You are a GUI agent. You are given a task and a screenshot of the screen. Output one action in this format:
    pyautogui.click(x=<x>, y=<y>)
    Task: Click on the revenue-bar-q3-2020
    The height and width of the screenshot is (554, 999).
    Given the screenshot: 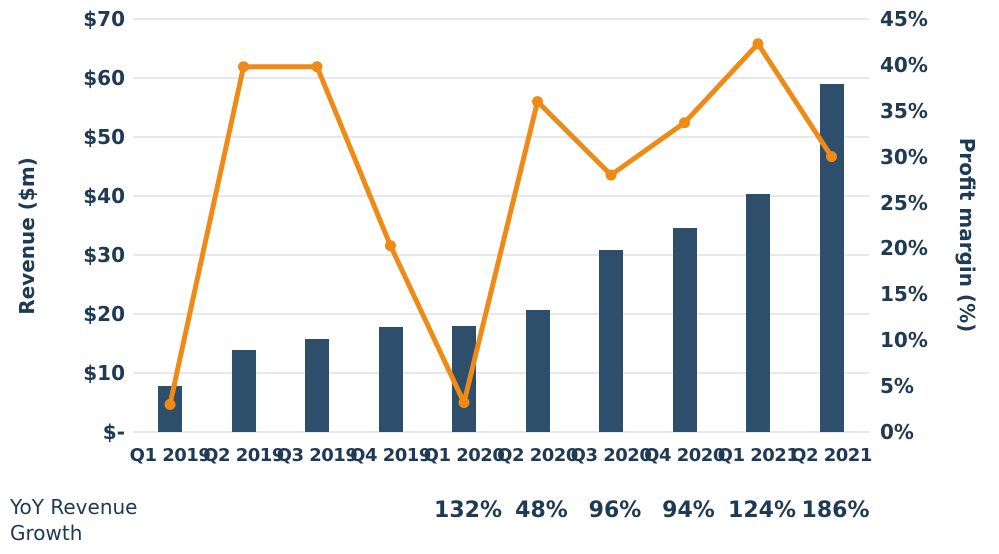 What is the action you would take?
    pyautogui.click(x=611, y=341)
    